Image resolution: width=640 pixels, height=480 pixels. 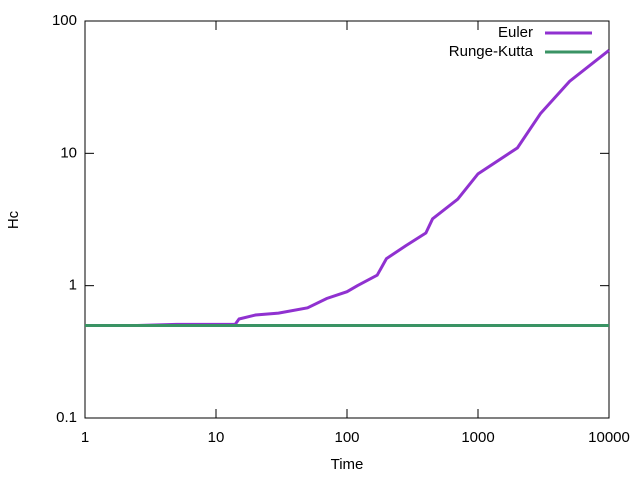 I want to click on x-tick-label: 100, so click(x=346, y=437).